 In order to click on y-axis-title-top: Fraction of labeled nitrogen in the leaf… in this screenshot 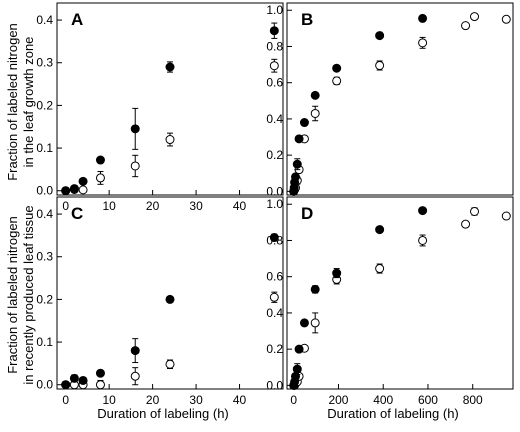, I will do `click(20, 102)`.